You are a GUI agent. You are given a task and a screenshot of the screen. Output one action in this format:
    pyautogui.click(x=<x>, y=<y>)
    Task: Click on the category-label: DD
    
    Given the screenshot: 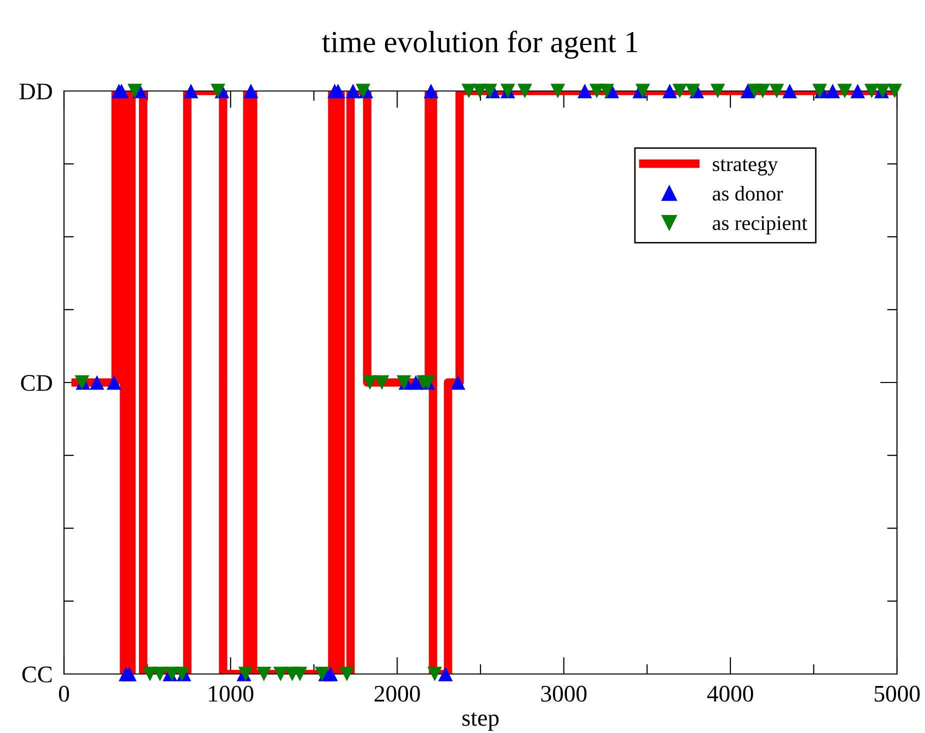 What is the action you would take?
    pyautogui.click(x=35, y=92)
    